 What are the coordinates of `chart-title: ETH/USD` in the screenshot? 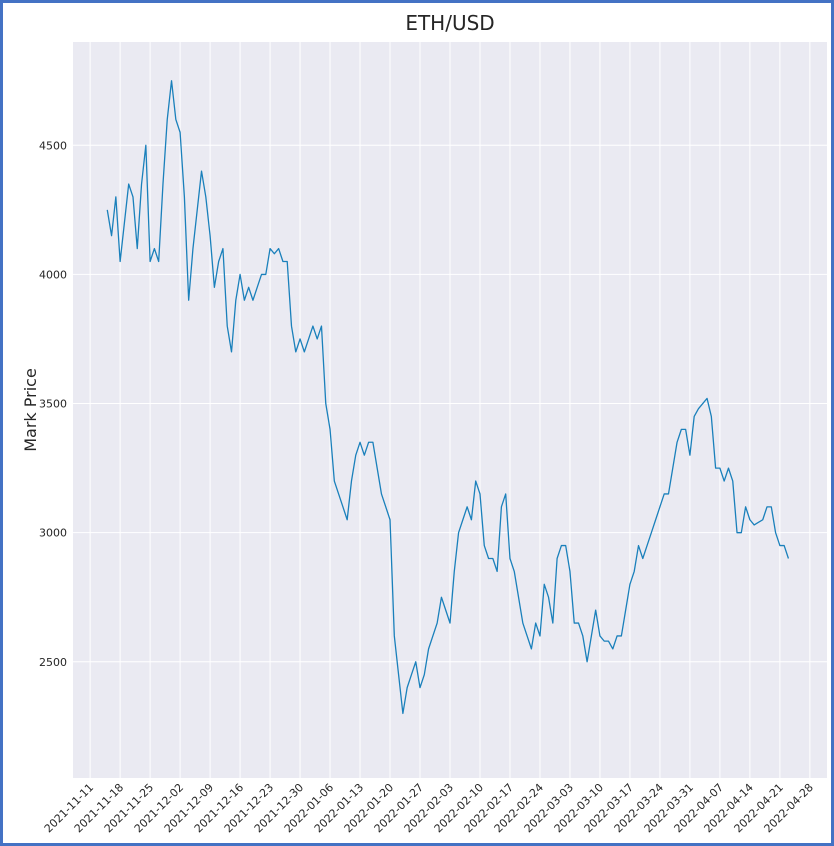 It's located at (449, 23).